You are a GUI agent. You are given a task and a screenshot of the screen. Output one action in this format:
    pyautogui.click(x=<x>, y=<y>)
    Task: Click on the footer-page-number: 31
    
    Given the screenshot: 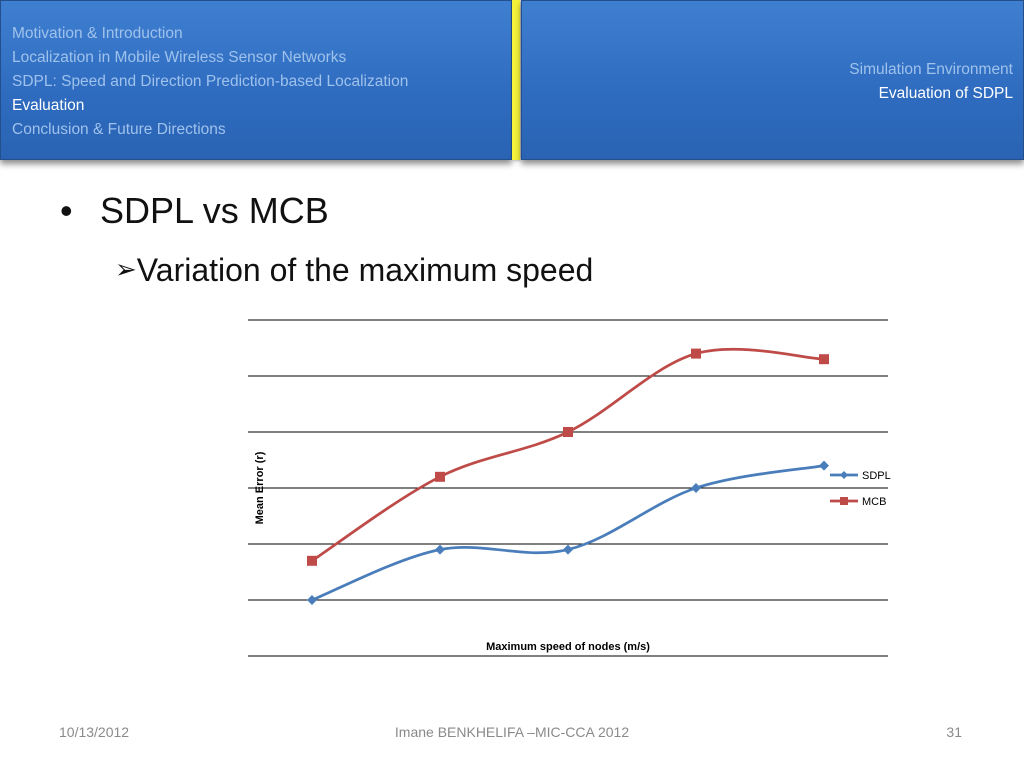 What is the action you would take?
    pyautogui.click(x=954, y=732)
    